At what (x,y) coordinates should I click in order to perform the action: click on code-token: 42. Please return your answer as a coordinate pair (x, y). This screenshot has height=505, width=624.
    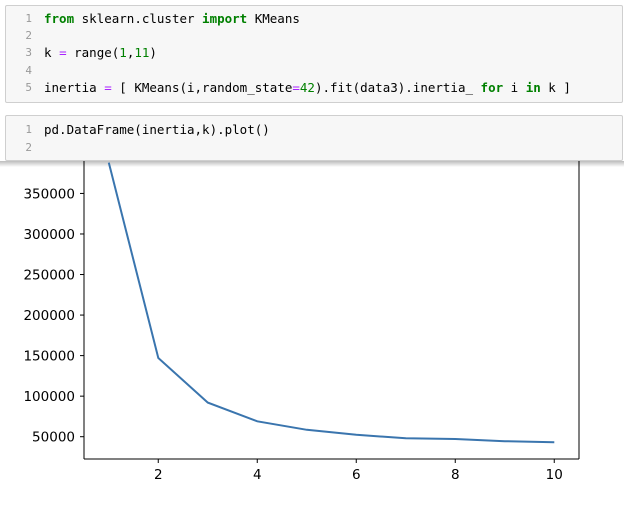
    Looking at the image, I should click on (307, 87).